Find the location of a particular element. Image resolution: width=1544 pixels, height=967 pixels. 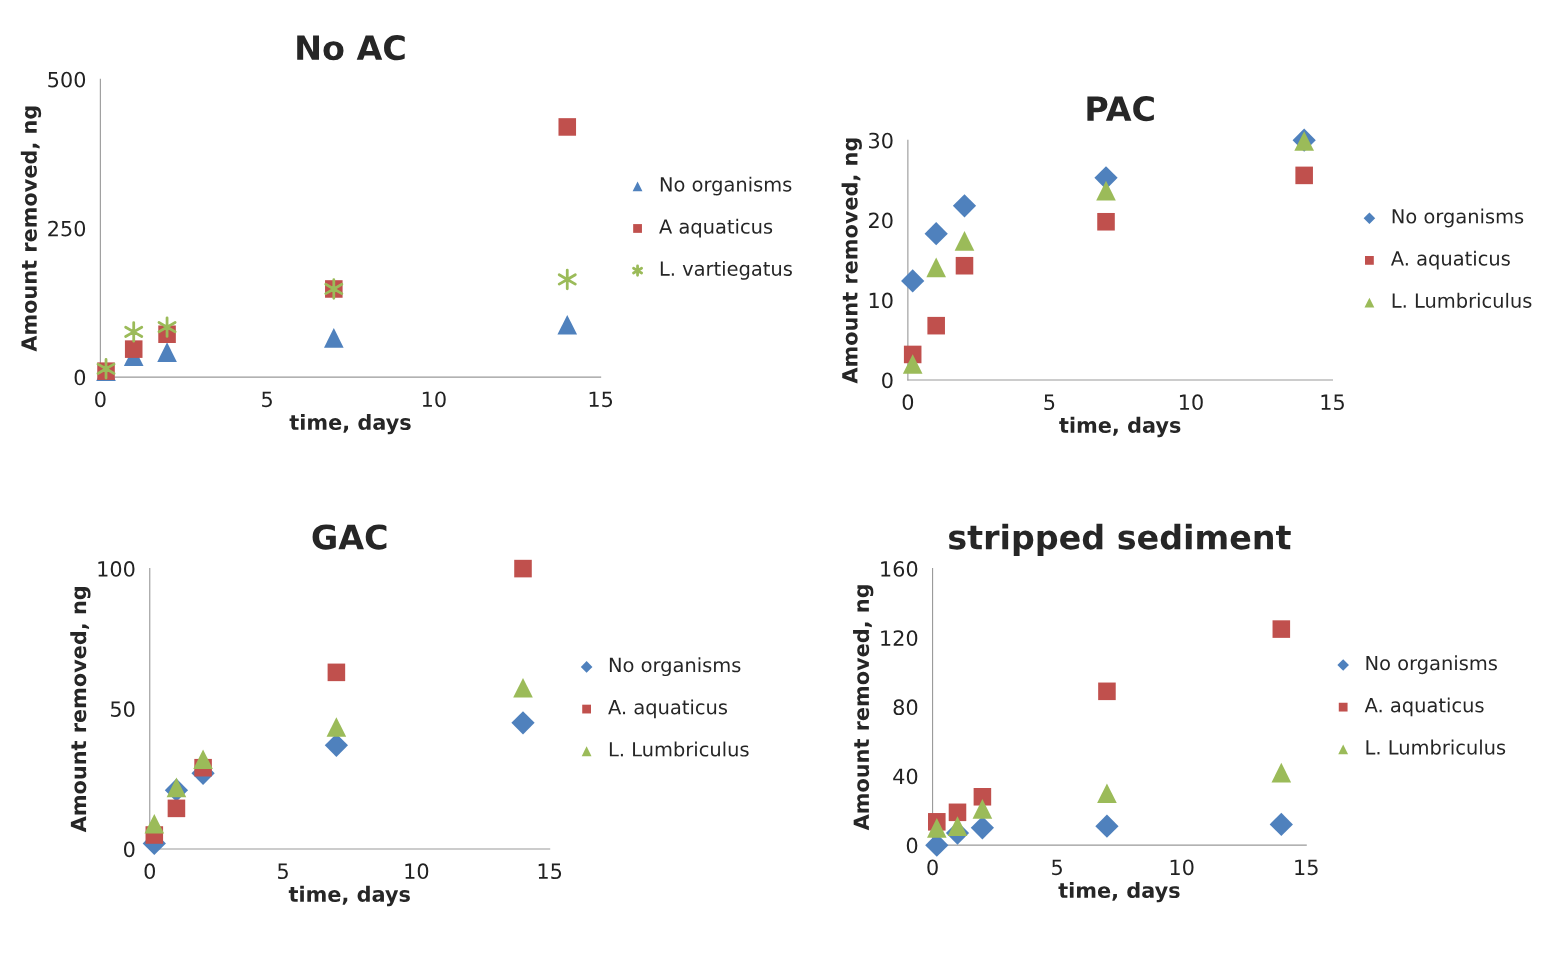

legend-label: A aquaticus is located at coordinates (716, 228).